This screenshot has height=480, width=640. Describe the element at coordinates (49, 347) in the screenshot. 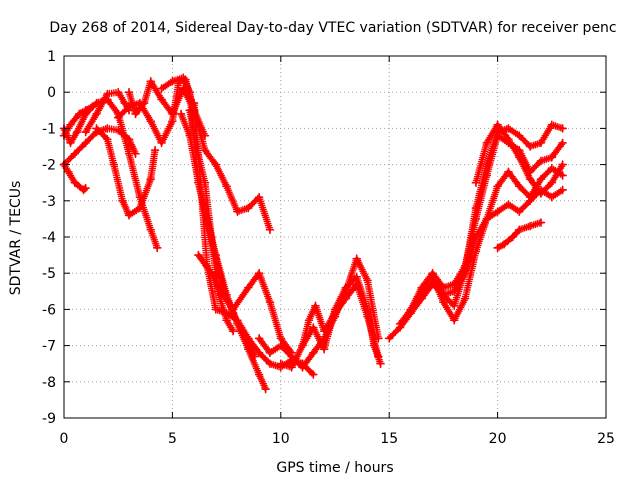

I see `y-tick-label: -7` at that location.